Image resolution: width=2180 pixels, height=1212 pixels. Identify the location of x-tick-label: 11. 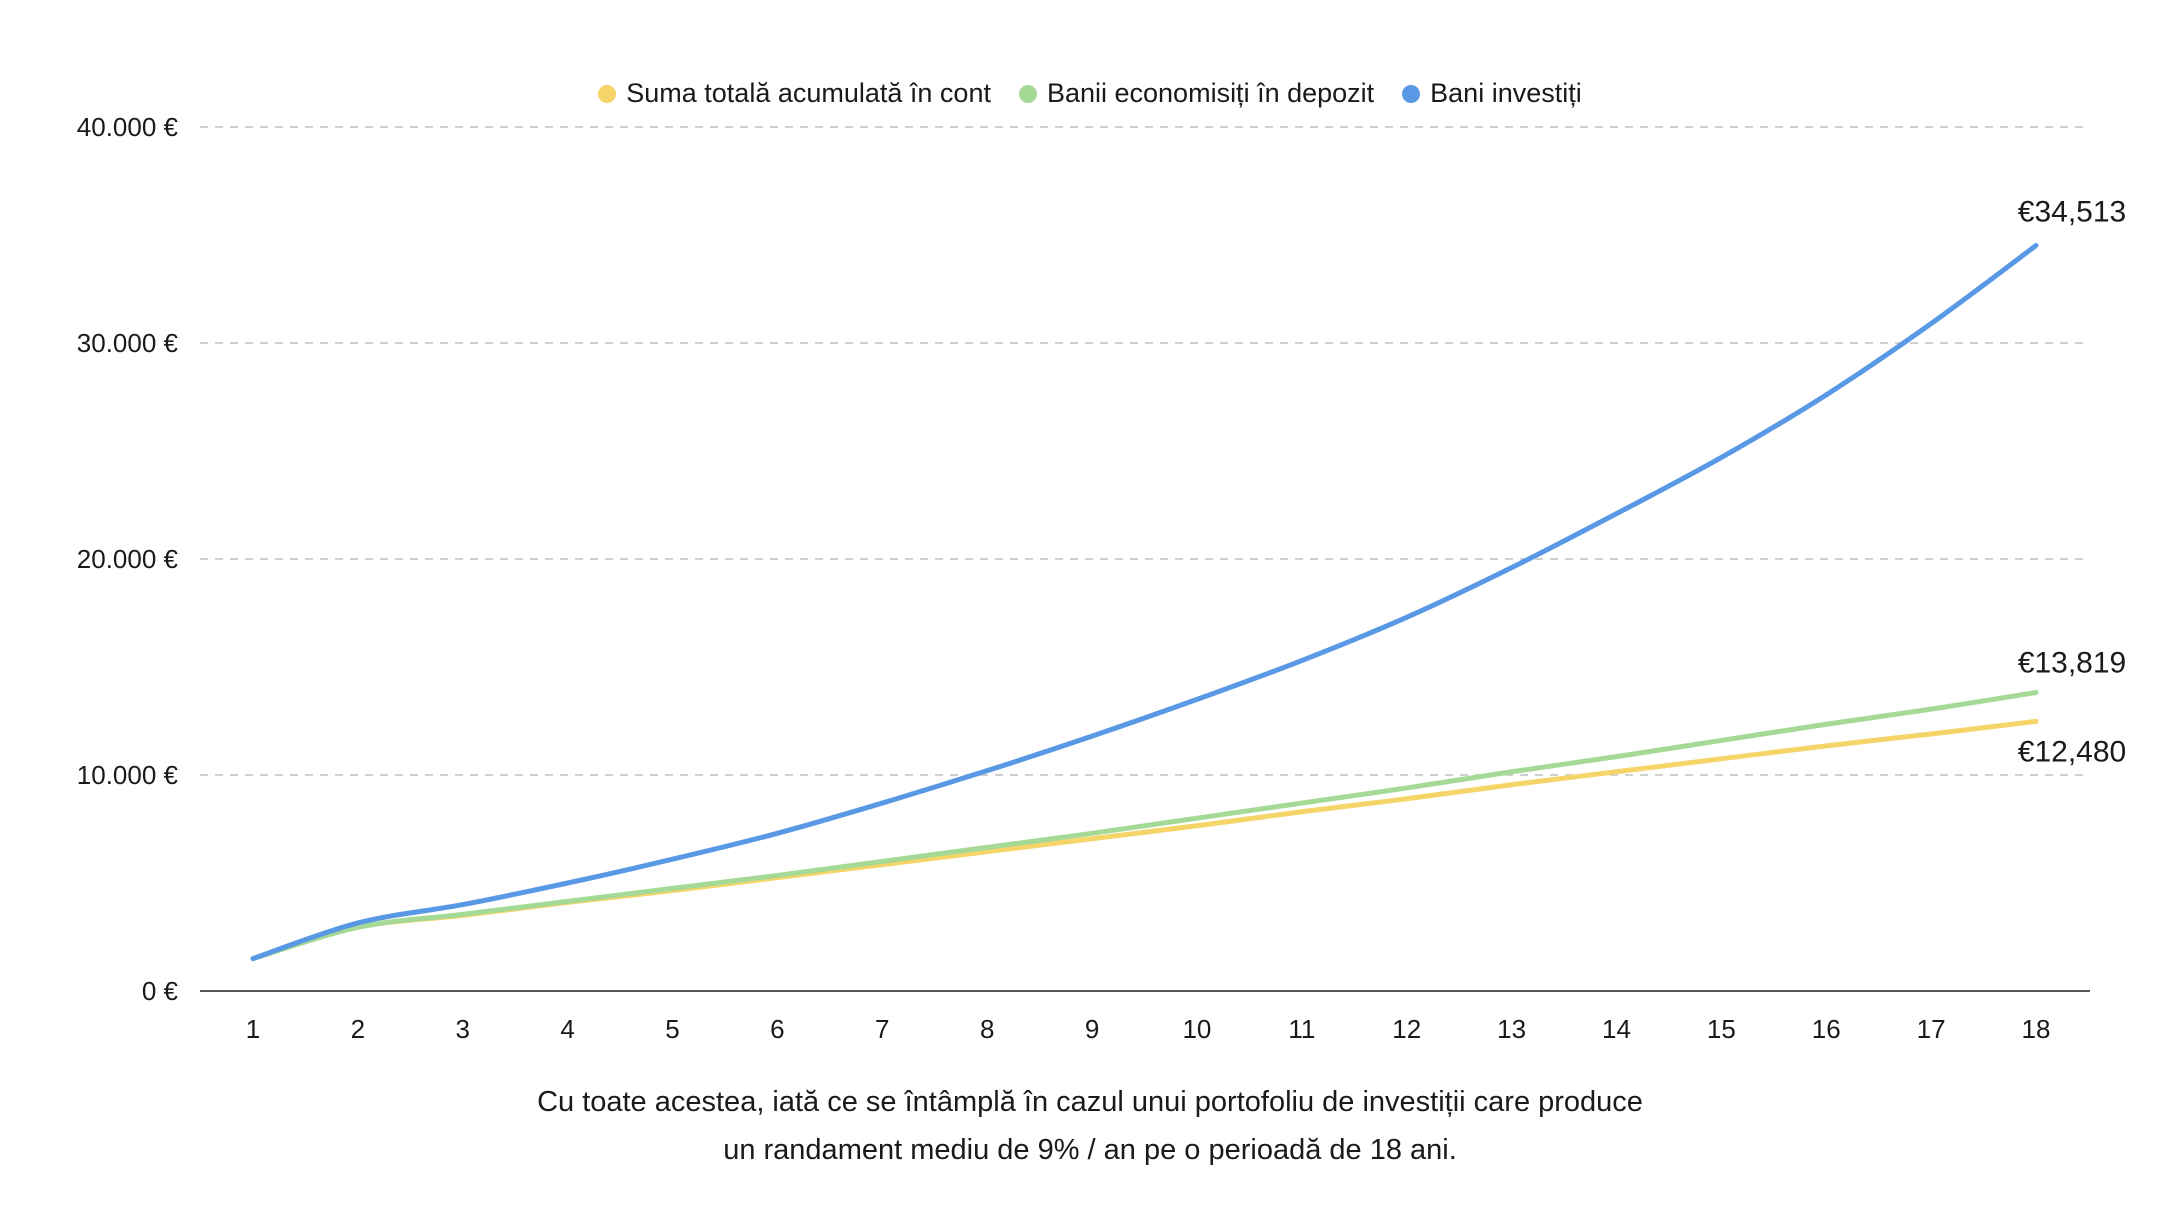
(1301, 1029).